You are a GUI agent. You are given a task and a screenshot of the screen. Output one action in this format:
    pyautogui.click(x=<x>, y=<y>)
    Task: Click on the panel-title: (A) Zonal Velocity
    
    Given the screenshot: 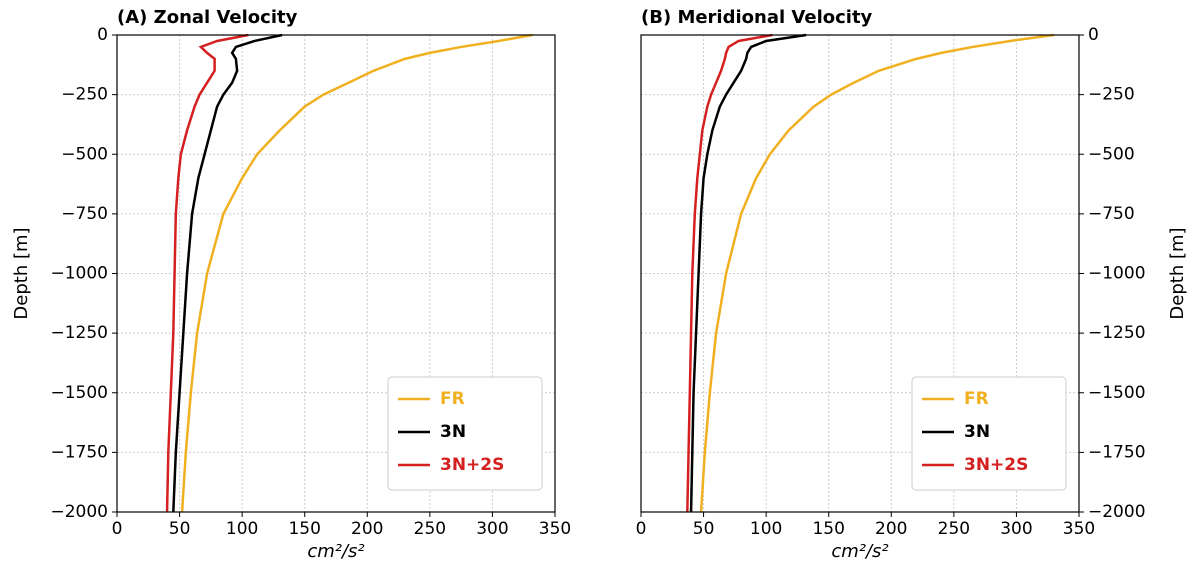 What is the action you would take?
    pyautogui.click(x=207, y=17)
    